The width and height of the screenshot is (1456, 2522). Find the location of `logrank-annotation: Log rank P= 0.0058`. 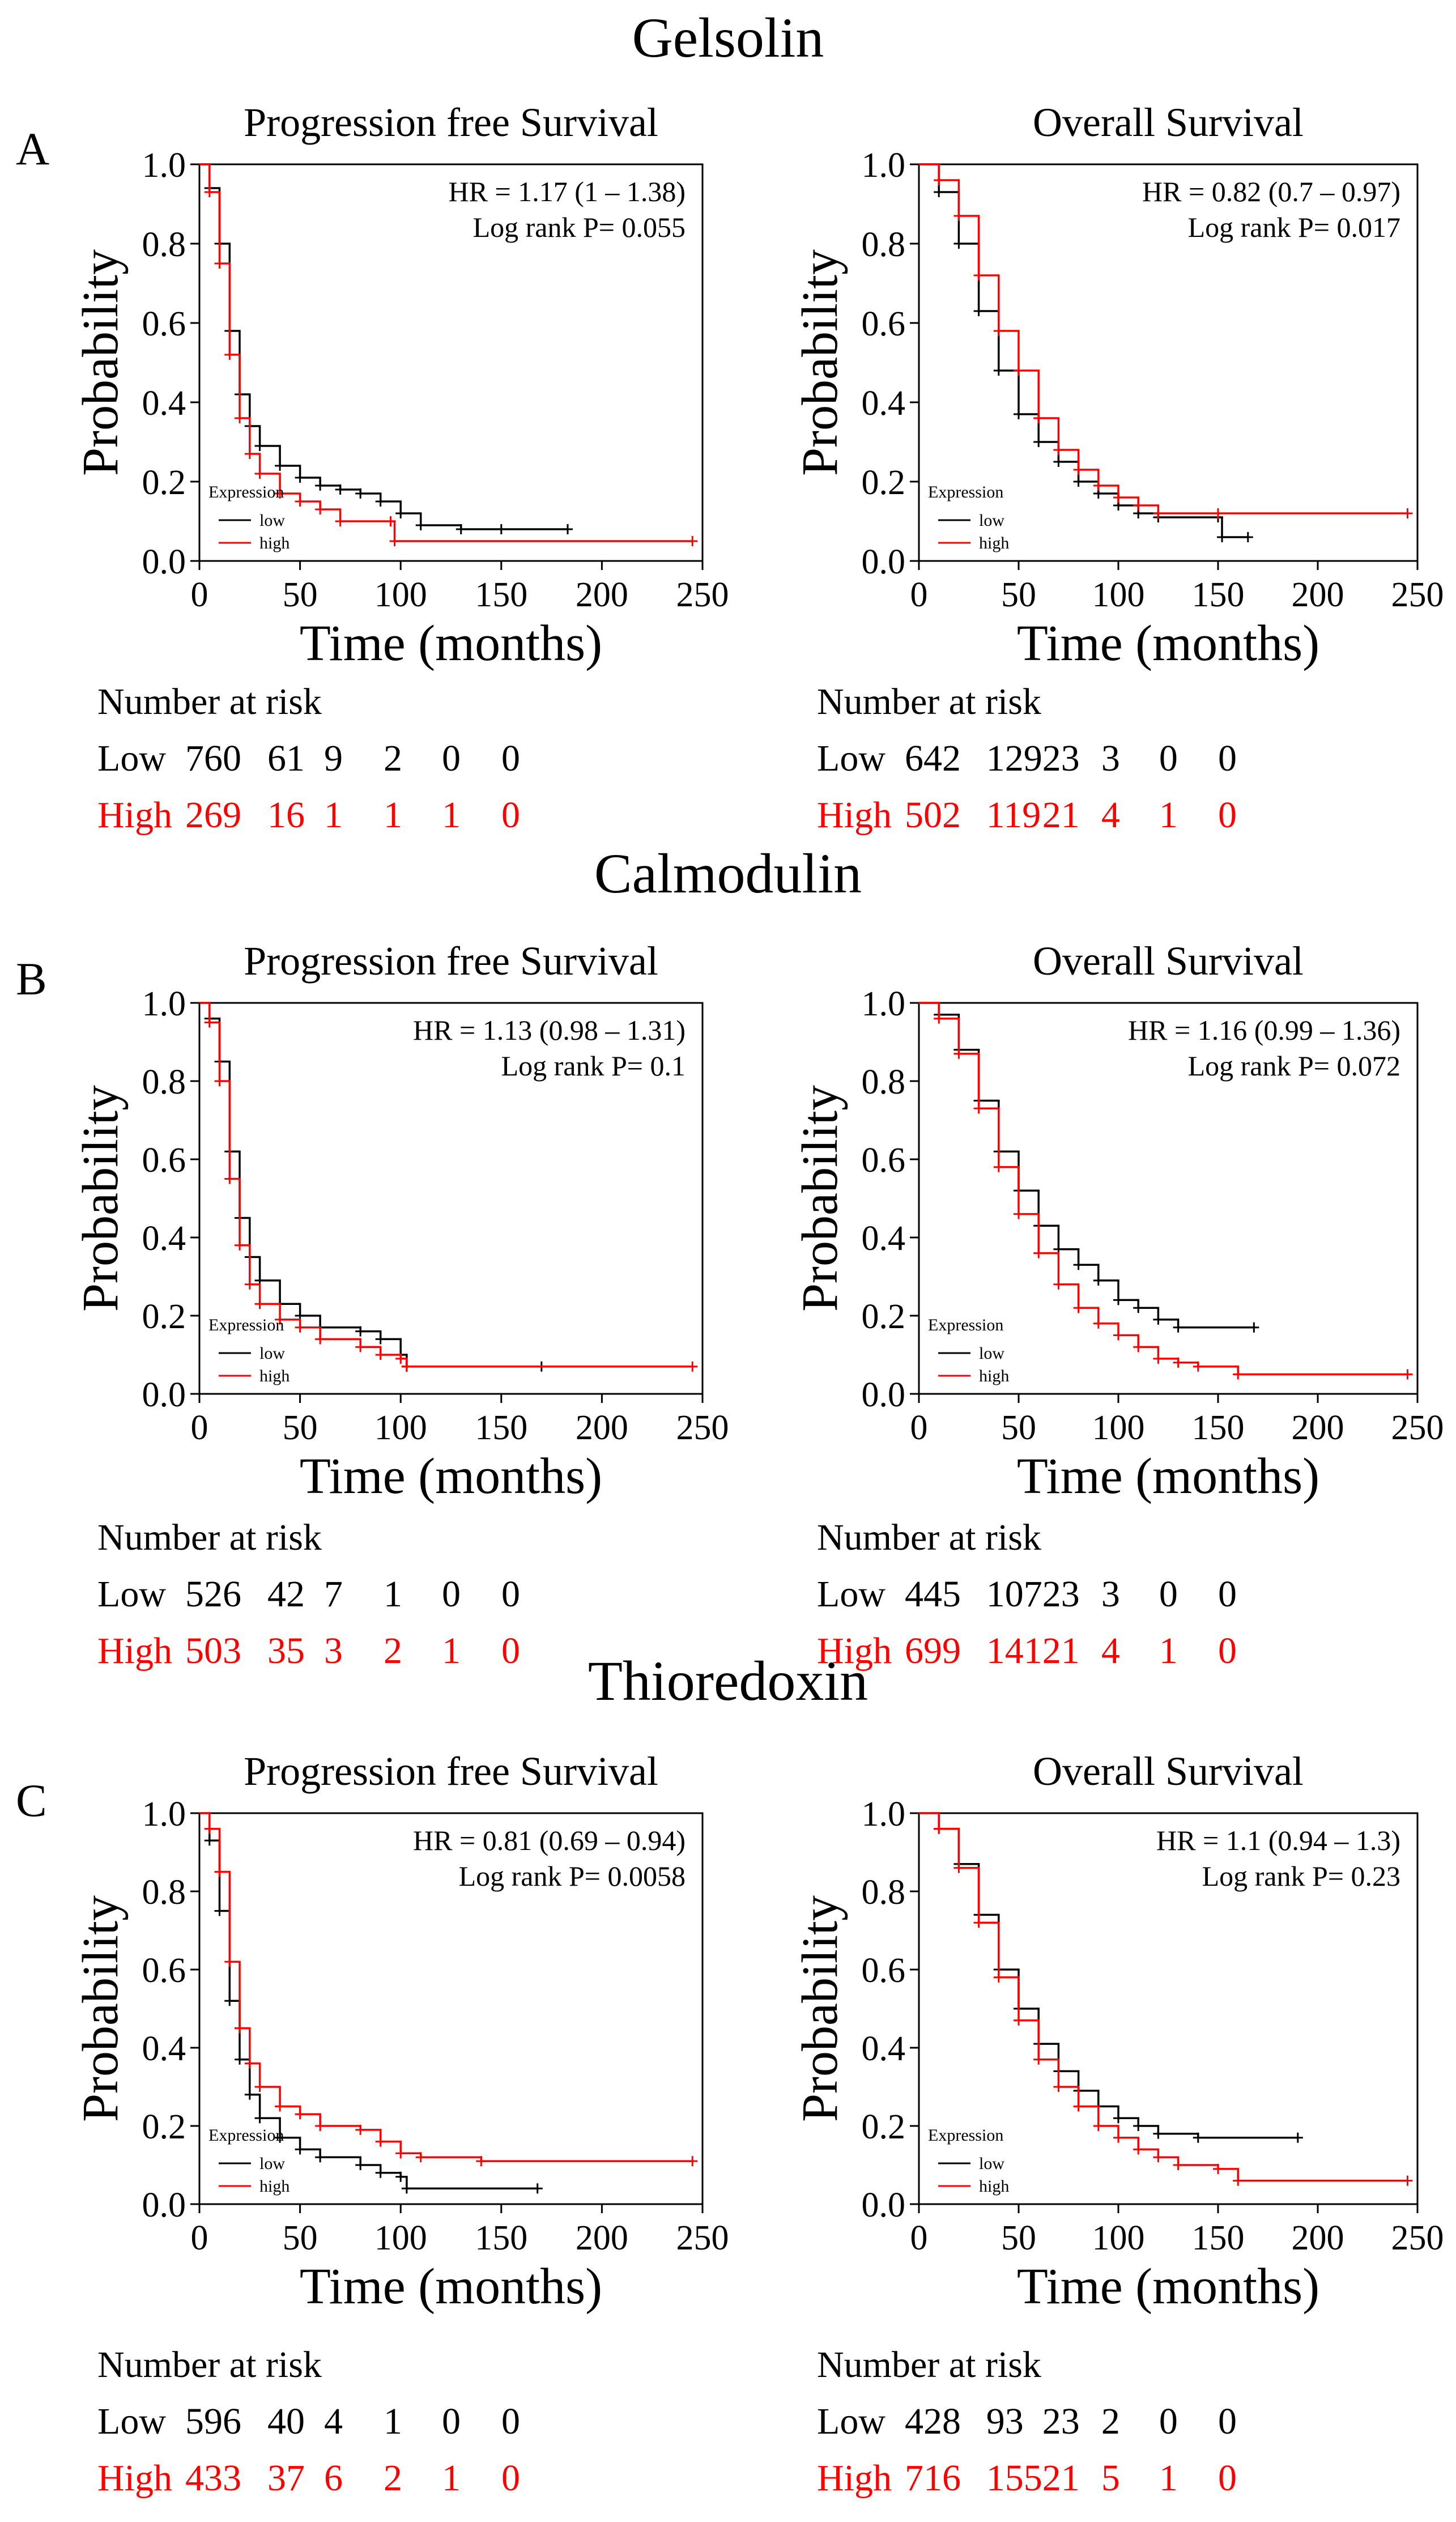

logrank-annotation: Log rank P= 0.0058 is located at coordinates (572, 1876).